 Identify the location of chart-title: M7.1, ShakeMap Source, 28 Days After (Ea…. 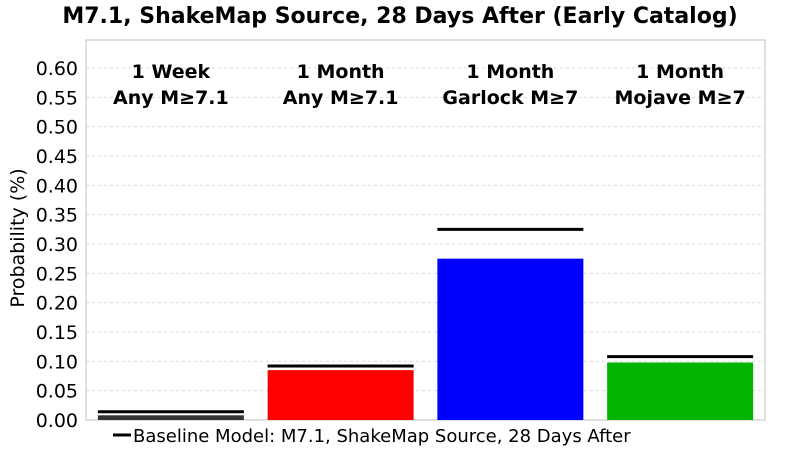
(399, 16).